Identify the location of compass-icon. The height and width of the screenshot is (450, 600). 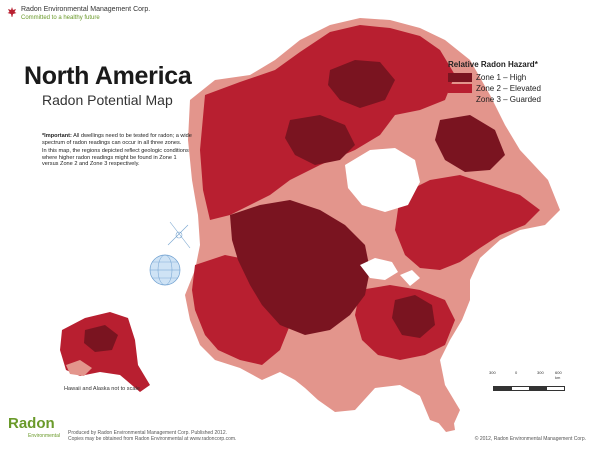
(179, 235).